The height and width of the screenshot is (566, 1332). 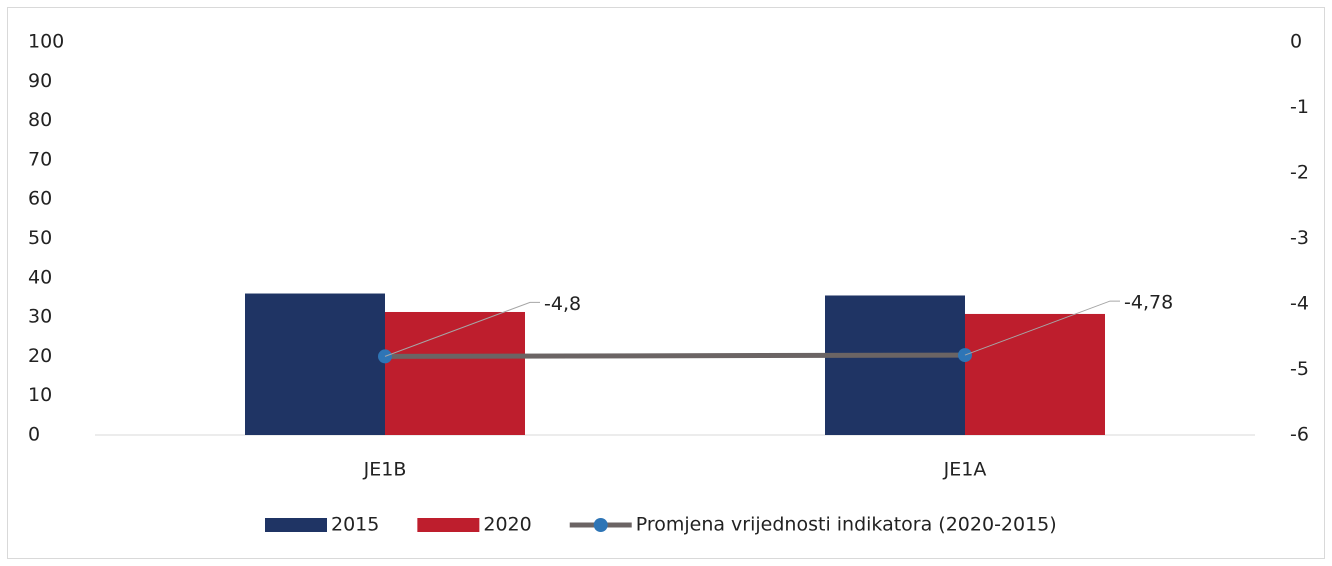 I want to click on legend-label: 2015, so click(x=355, y=525).